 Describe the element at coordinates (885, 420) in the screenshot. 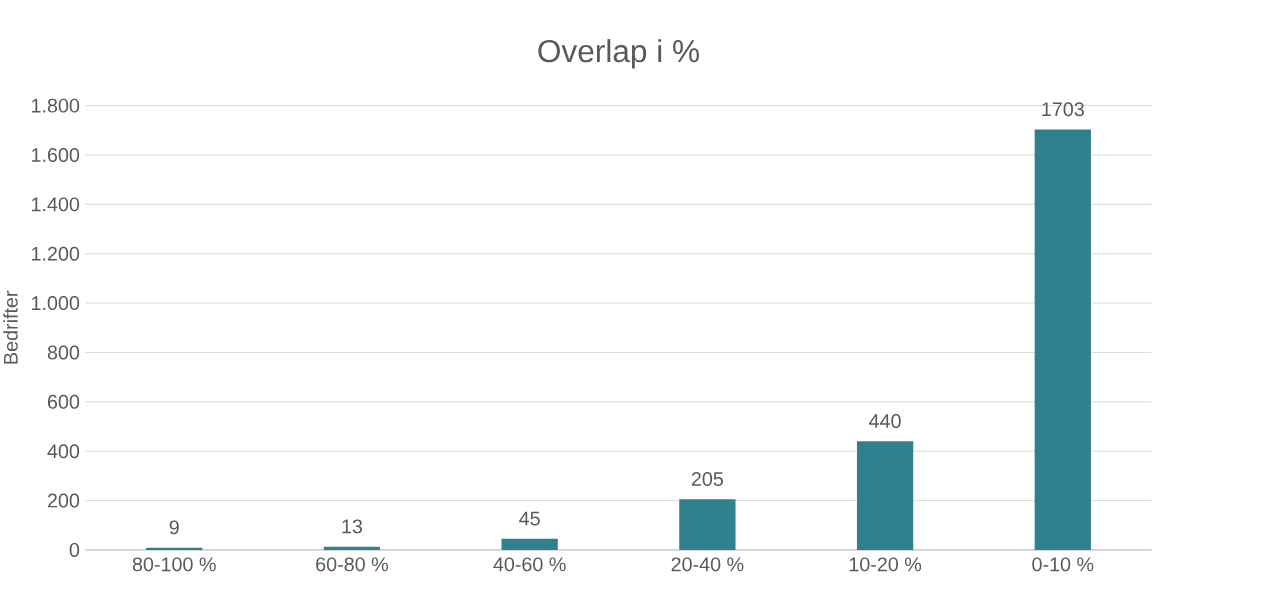

I see `data-label: 440` at that location.